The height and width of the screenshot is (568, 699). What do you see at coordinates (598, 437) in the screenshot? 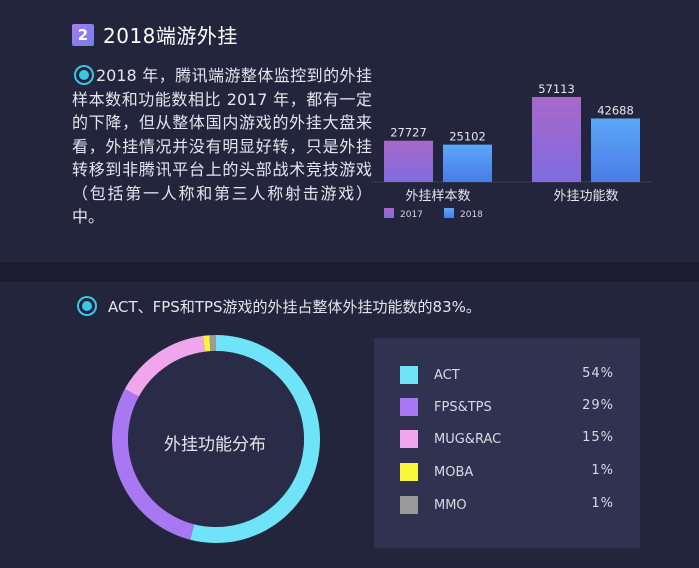
I see `legend-value: 15%` at bounding box center [598, 437].